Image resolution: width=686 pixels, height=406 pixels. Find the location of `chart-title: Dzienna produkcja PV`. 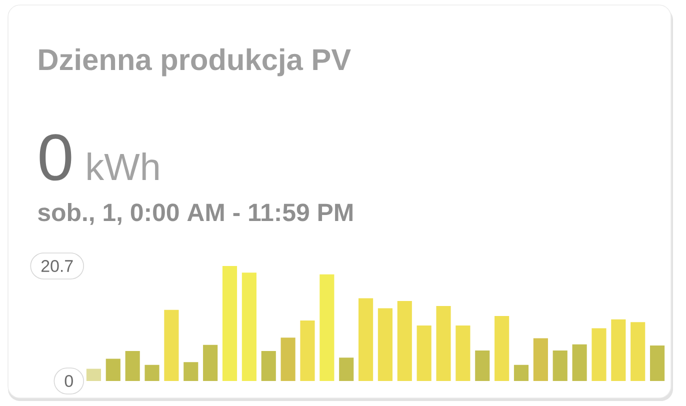

chart-title: Dzienna produkcja PV is located at coordinates (195, 62).